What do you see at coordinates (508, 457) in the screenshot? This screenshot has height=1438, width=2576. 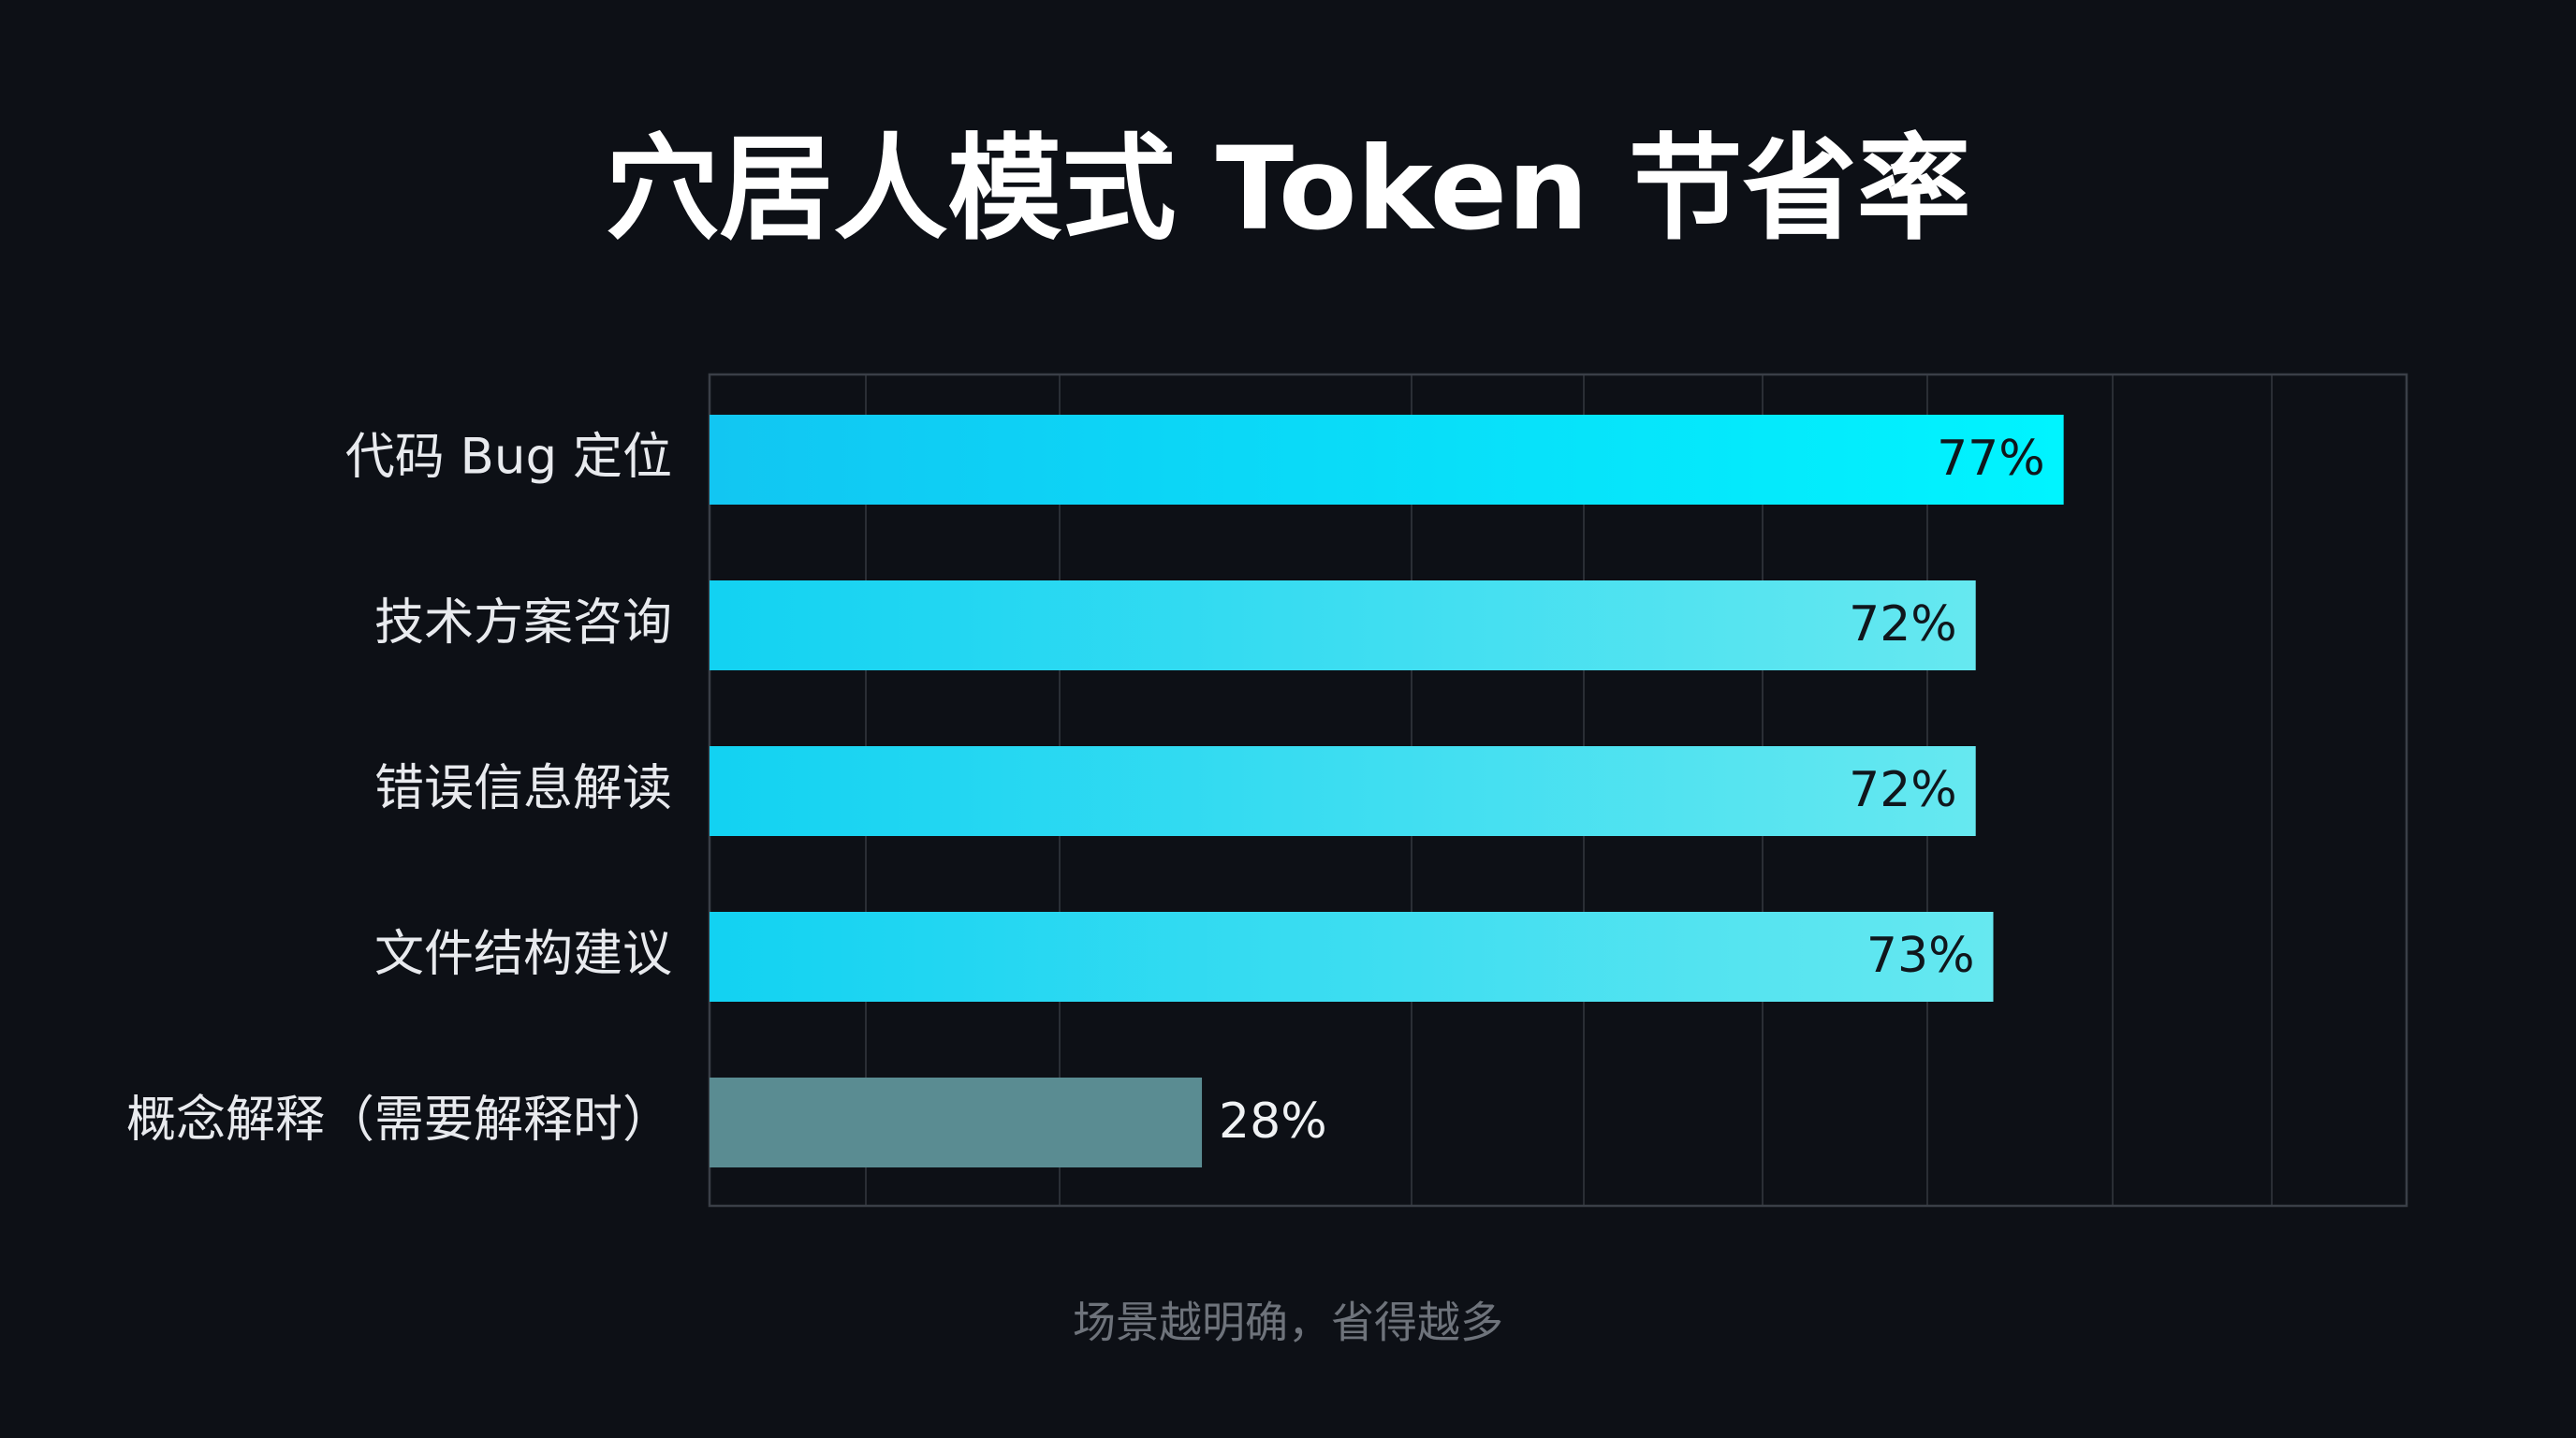 I see `category-label: 代码 Bug 定位` at bounding box center [508, 457].